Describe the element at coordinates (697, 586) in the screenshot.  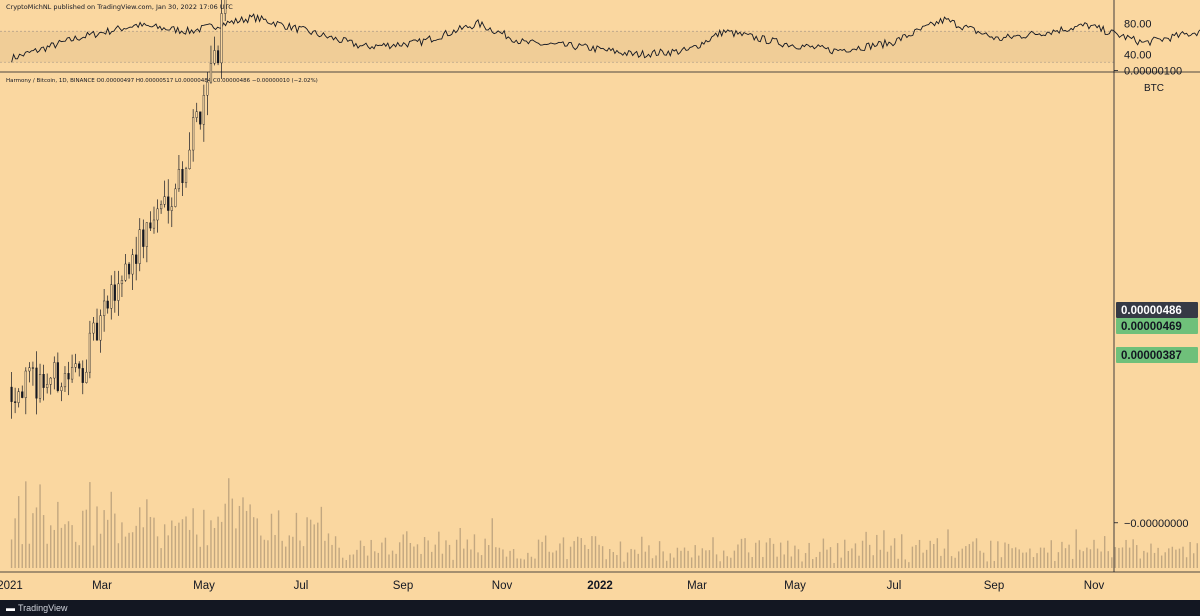
I see `time-axis-label: Mar` at that location.